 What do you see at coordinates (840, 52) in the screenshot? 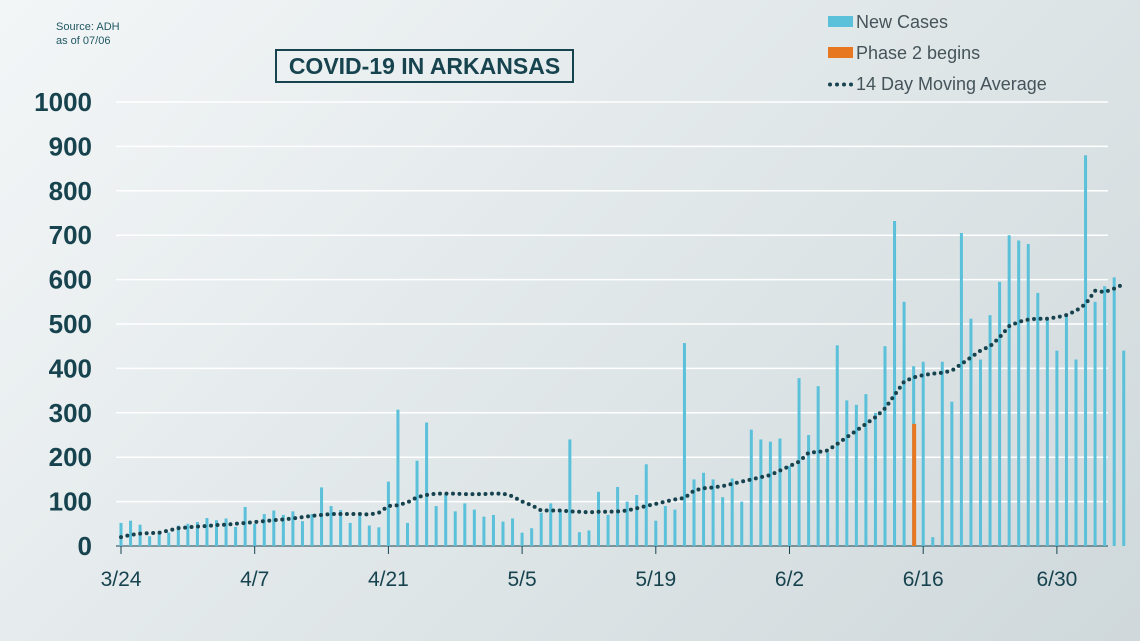
I see `legend-swatch-phase2` at bounding box center [840, 52].